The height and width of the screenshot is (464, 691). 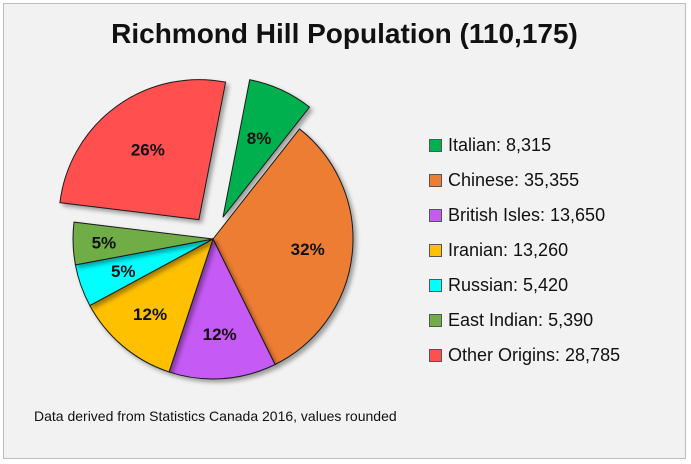 I want to click on slice-label-chinese: 32%, so click(x=308, y=249).